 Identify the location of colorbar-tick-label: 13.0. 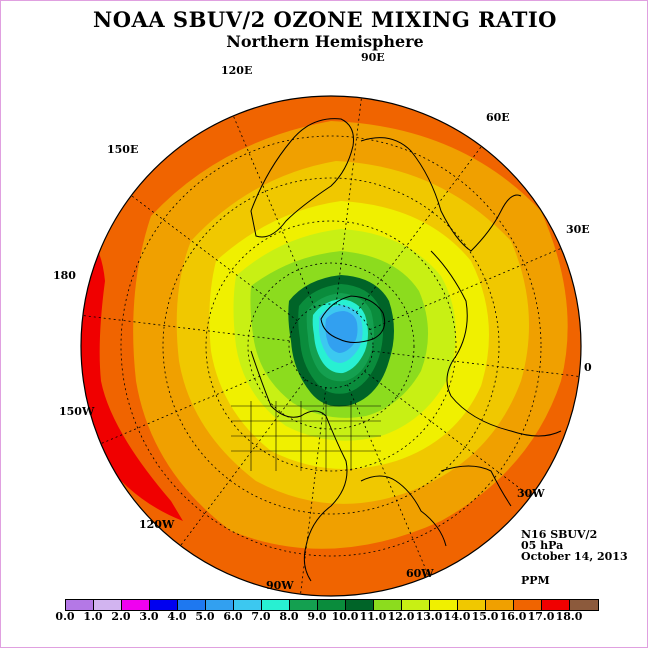
(429, 616).